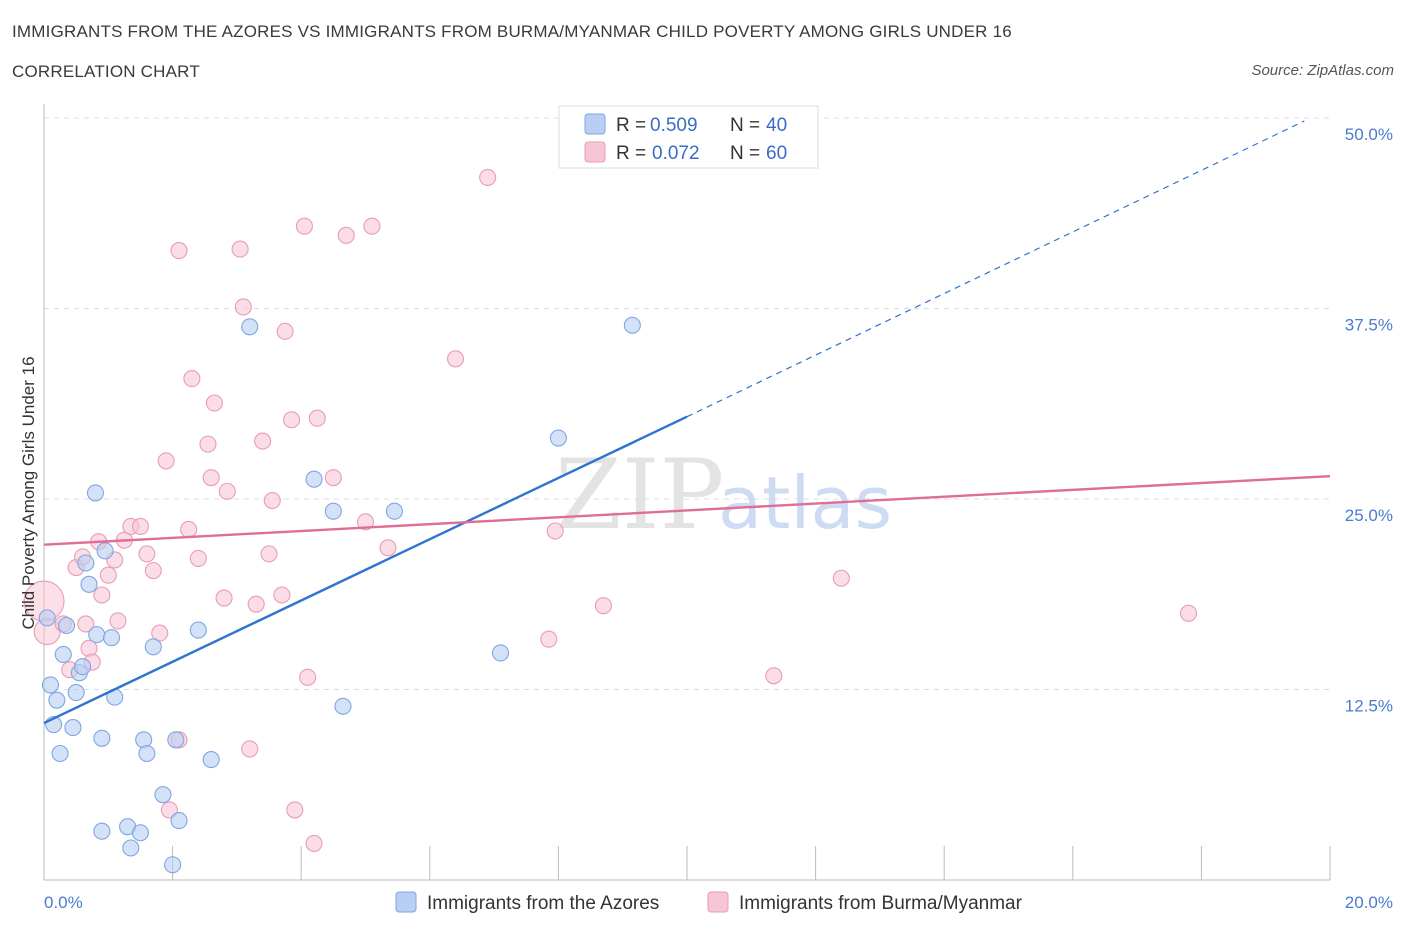 This screenshot has height=930, width=1406. I want to click on y-tick-label-3: 50.0%, so click(1369, 134).